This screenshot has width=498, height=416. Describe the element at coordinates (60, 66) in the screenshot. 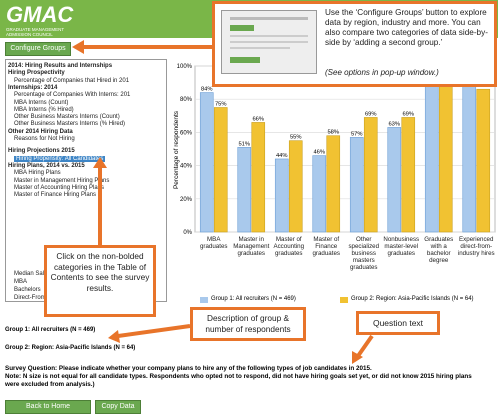

I see `toc-item: 2014: Hiring Results and Internships` at that location.